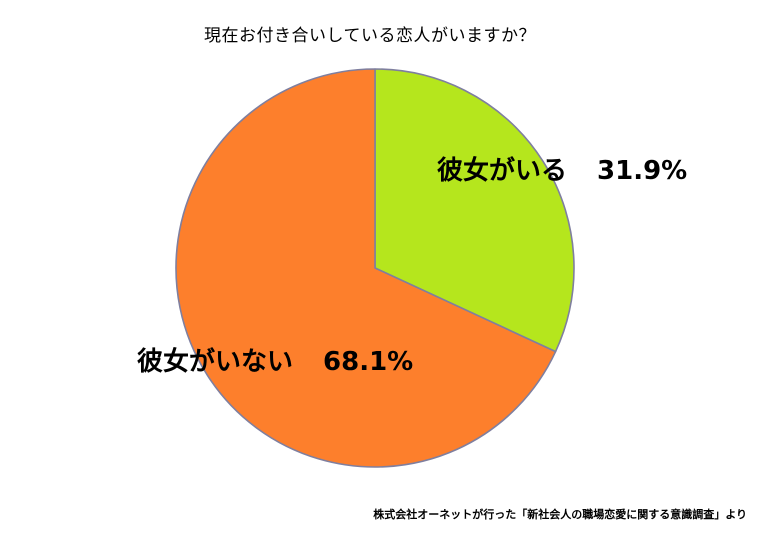  I want to click on slice-category-no-girlfriend: 彼女がいない, so click(215, 362).